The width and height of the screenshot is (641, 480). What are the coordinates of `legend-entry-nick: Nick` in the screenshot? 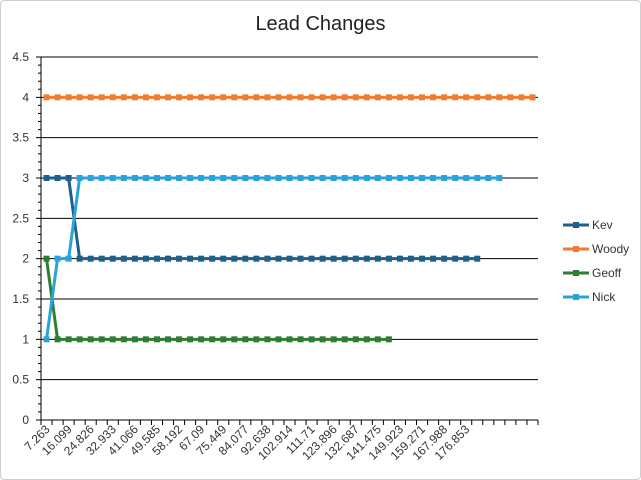 It's located at (589, 297).